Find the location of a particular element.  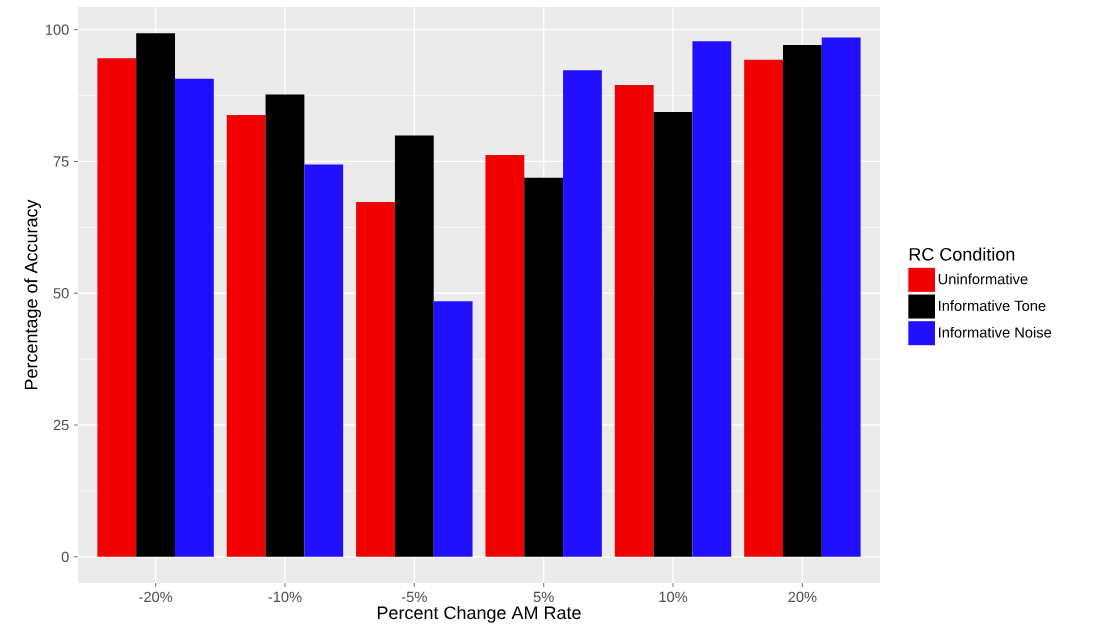

x-tick-label: -20% is located at coordinates (156, 597).